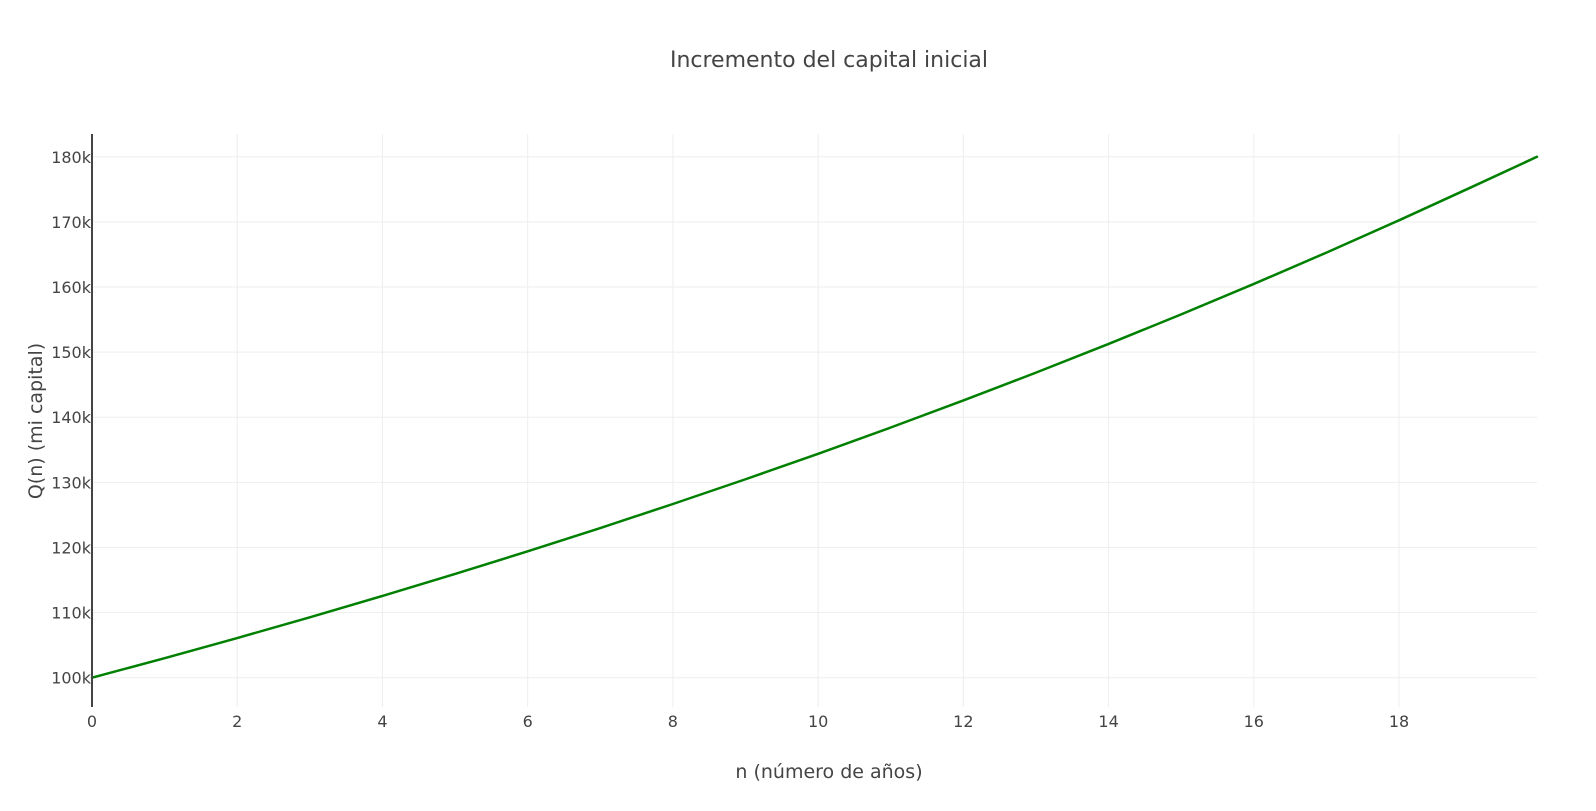  I want to click on chart-title: Incremento del capital inicial, so click(829, 60).